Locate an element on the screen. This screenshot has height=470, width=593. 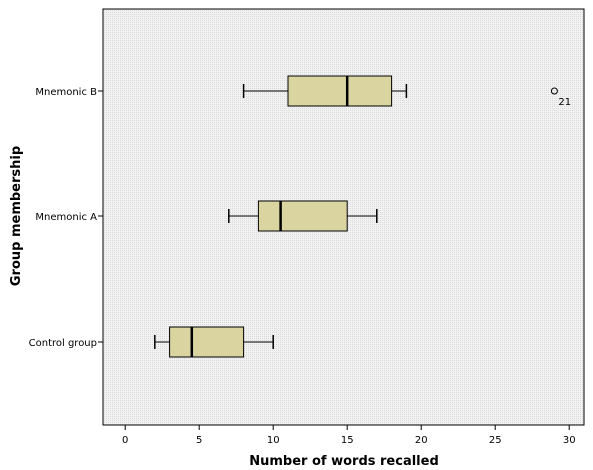
y-axis-title: Group membership is located at coordinates (16, 216).